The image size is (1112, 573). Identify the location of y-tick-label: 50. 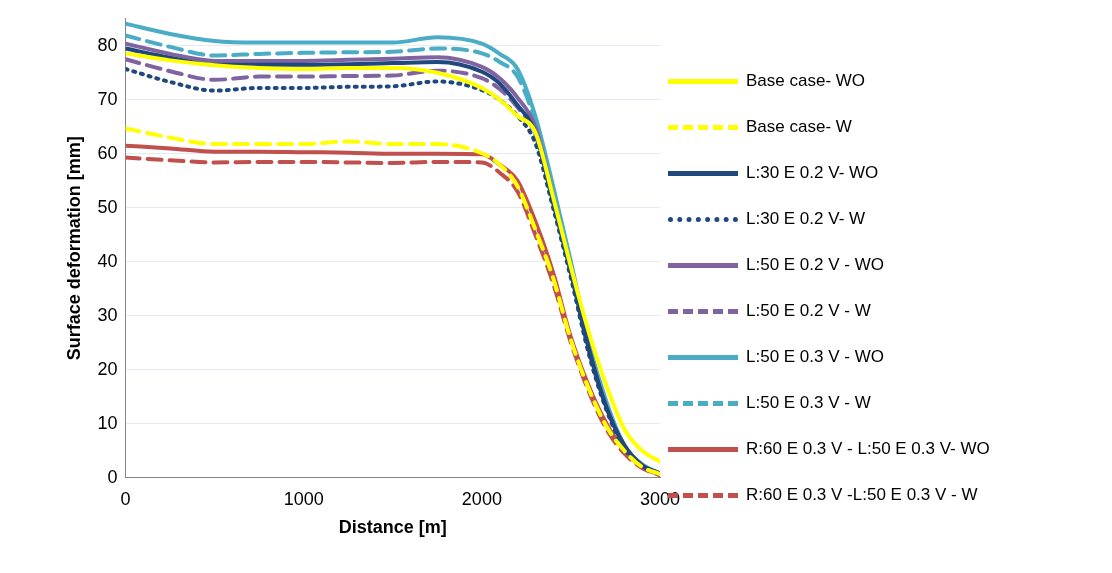
(107, 206).